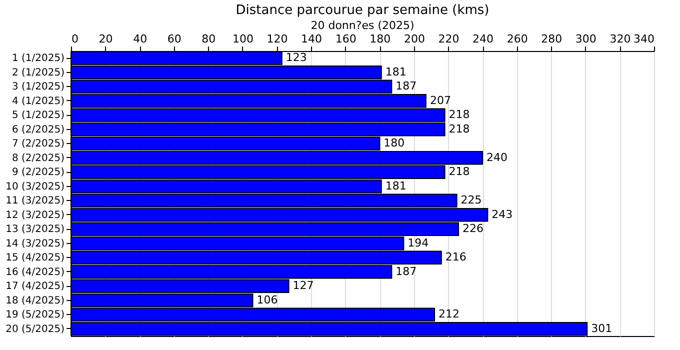 Image resolution: width=680 pixels, height=350 pixels. Describe the element at coordinates (35, 230) in the screenshot. I see `y-tick-label: 13 (3/2025)` at that location.